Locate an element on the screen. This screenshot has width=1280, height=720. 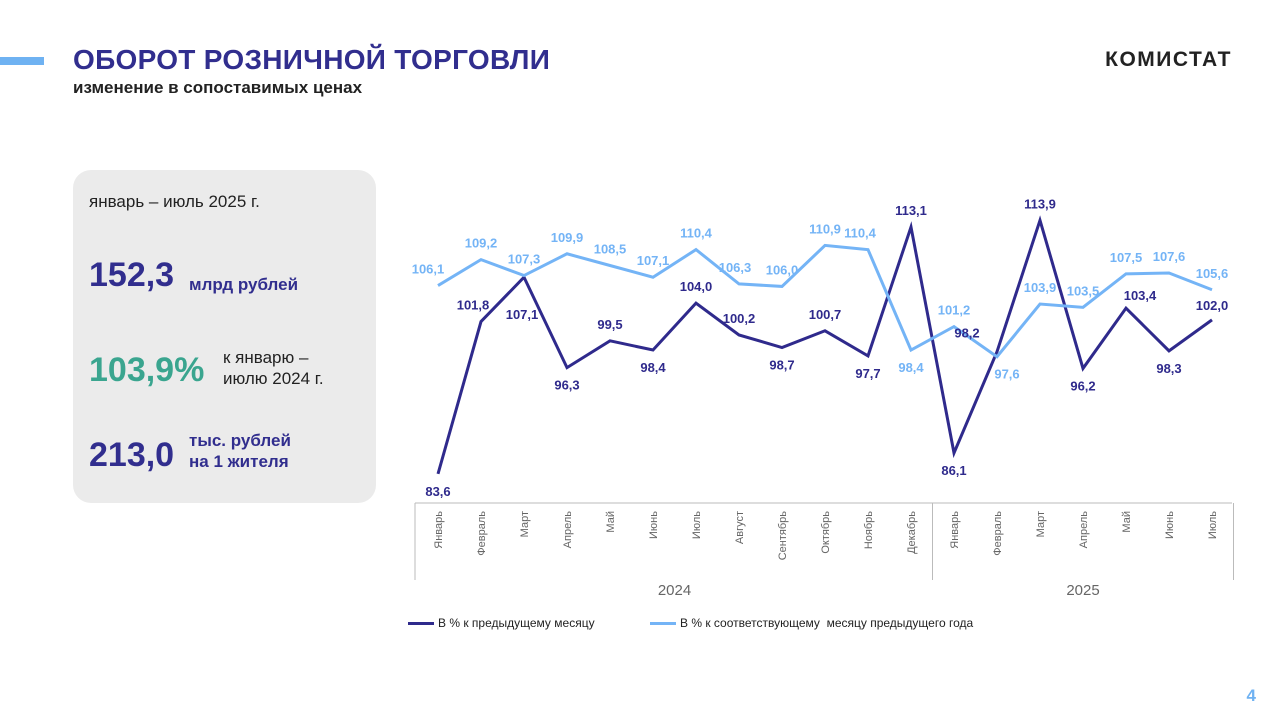
data-label: 107,6 is located at coordinates (1169, 256).